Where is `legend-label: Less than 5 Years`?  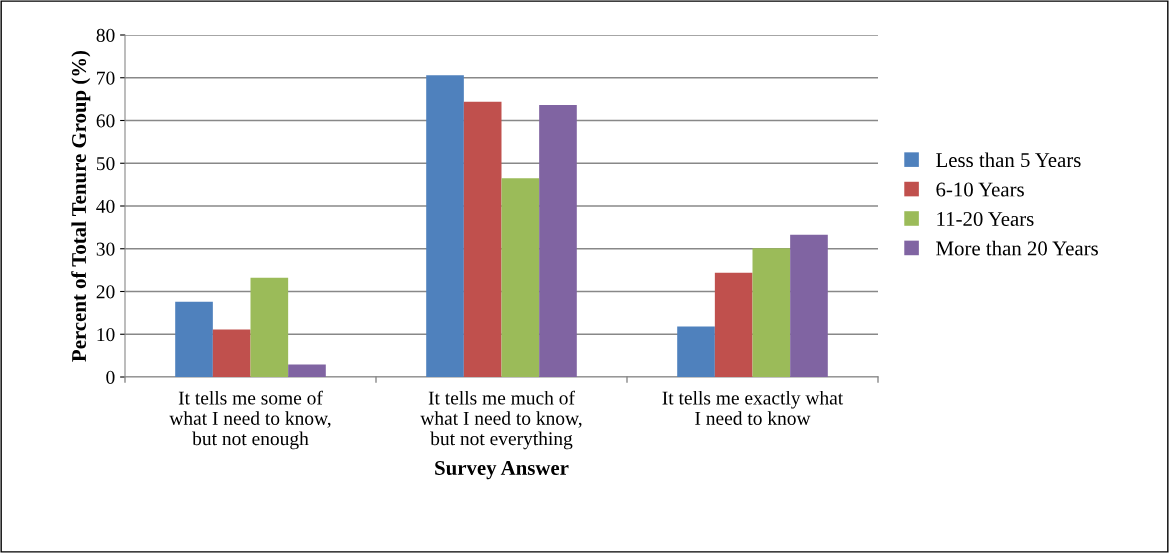
legend-label: Less than 5 Years is located at coordinates (1008, 160).